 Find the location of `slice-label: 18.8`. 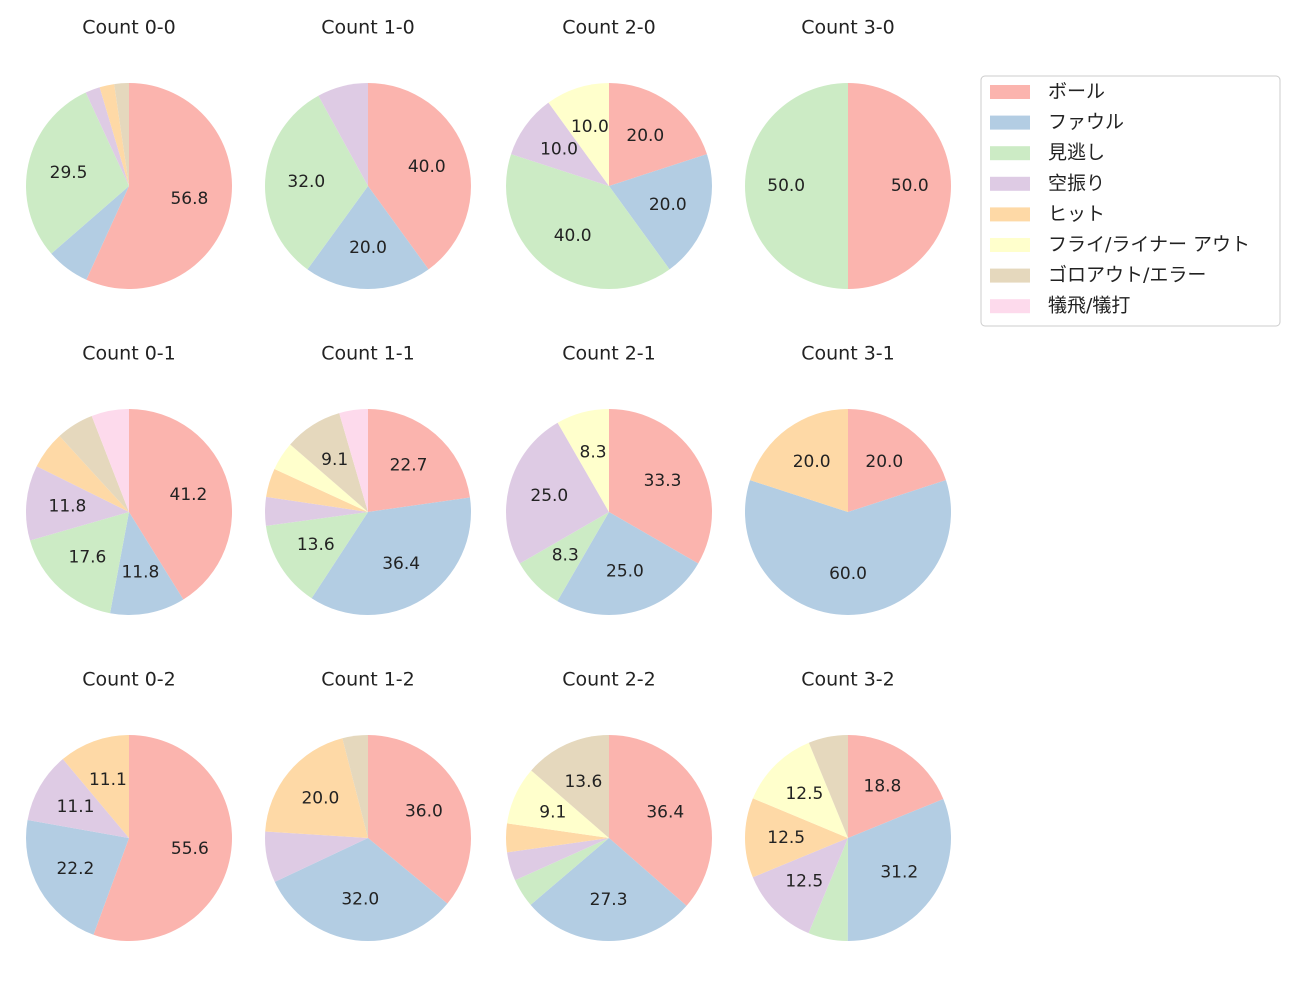

slice-label: 18.8 is located at coordinates (883, 787).